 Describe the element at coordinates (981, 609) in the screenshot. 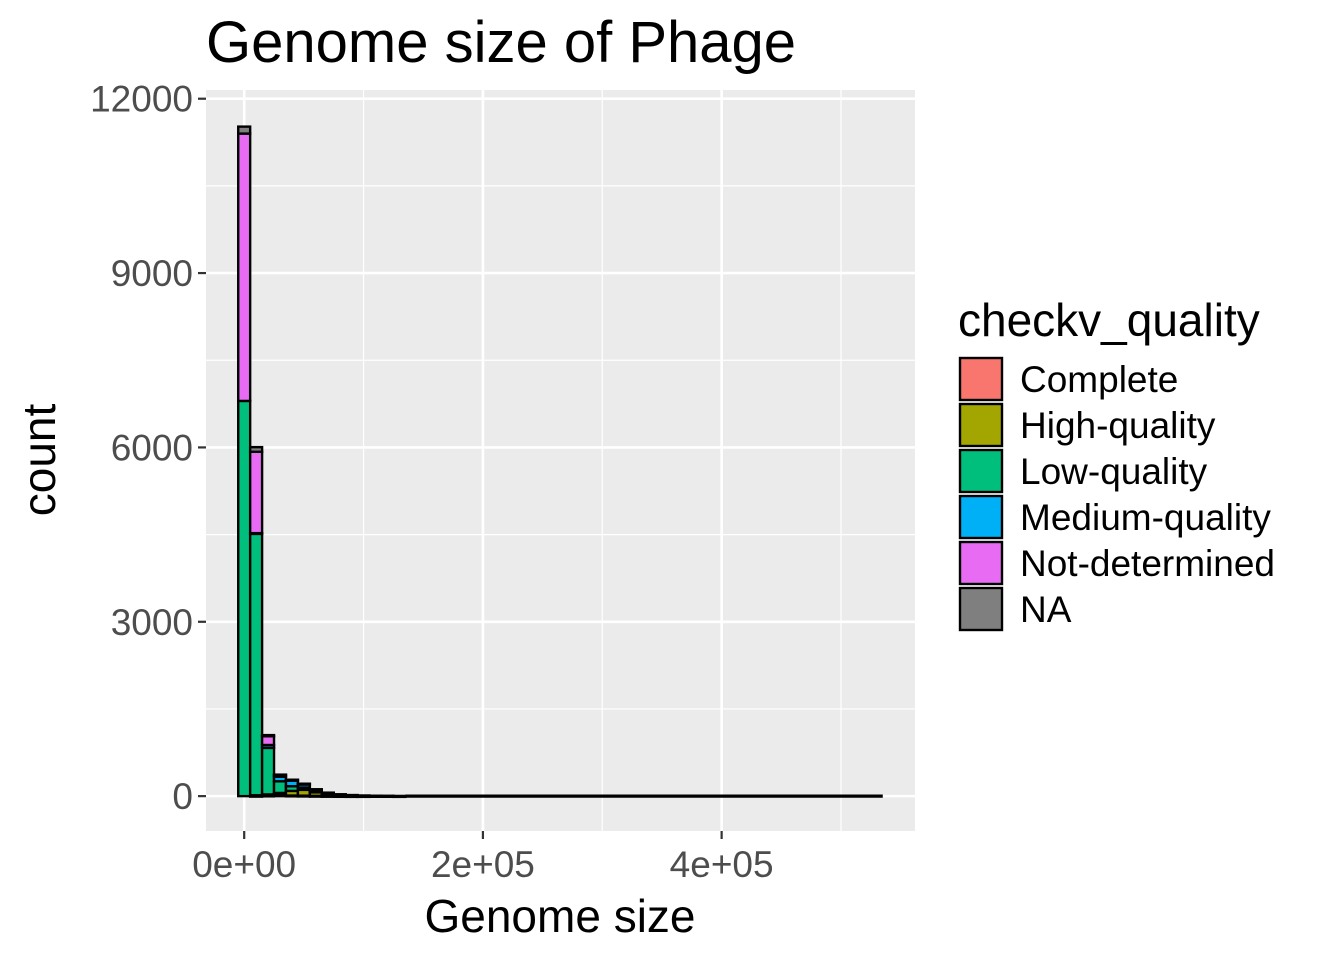

I see `legend-key-na` at that location.